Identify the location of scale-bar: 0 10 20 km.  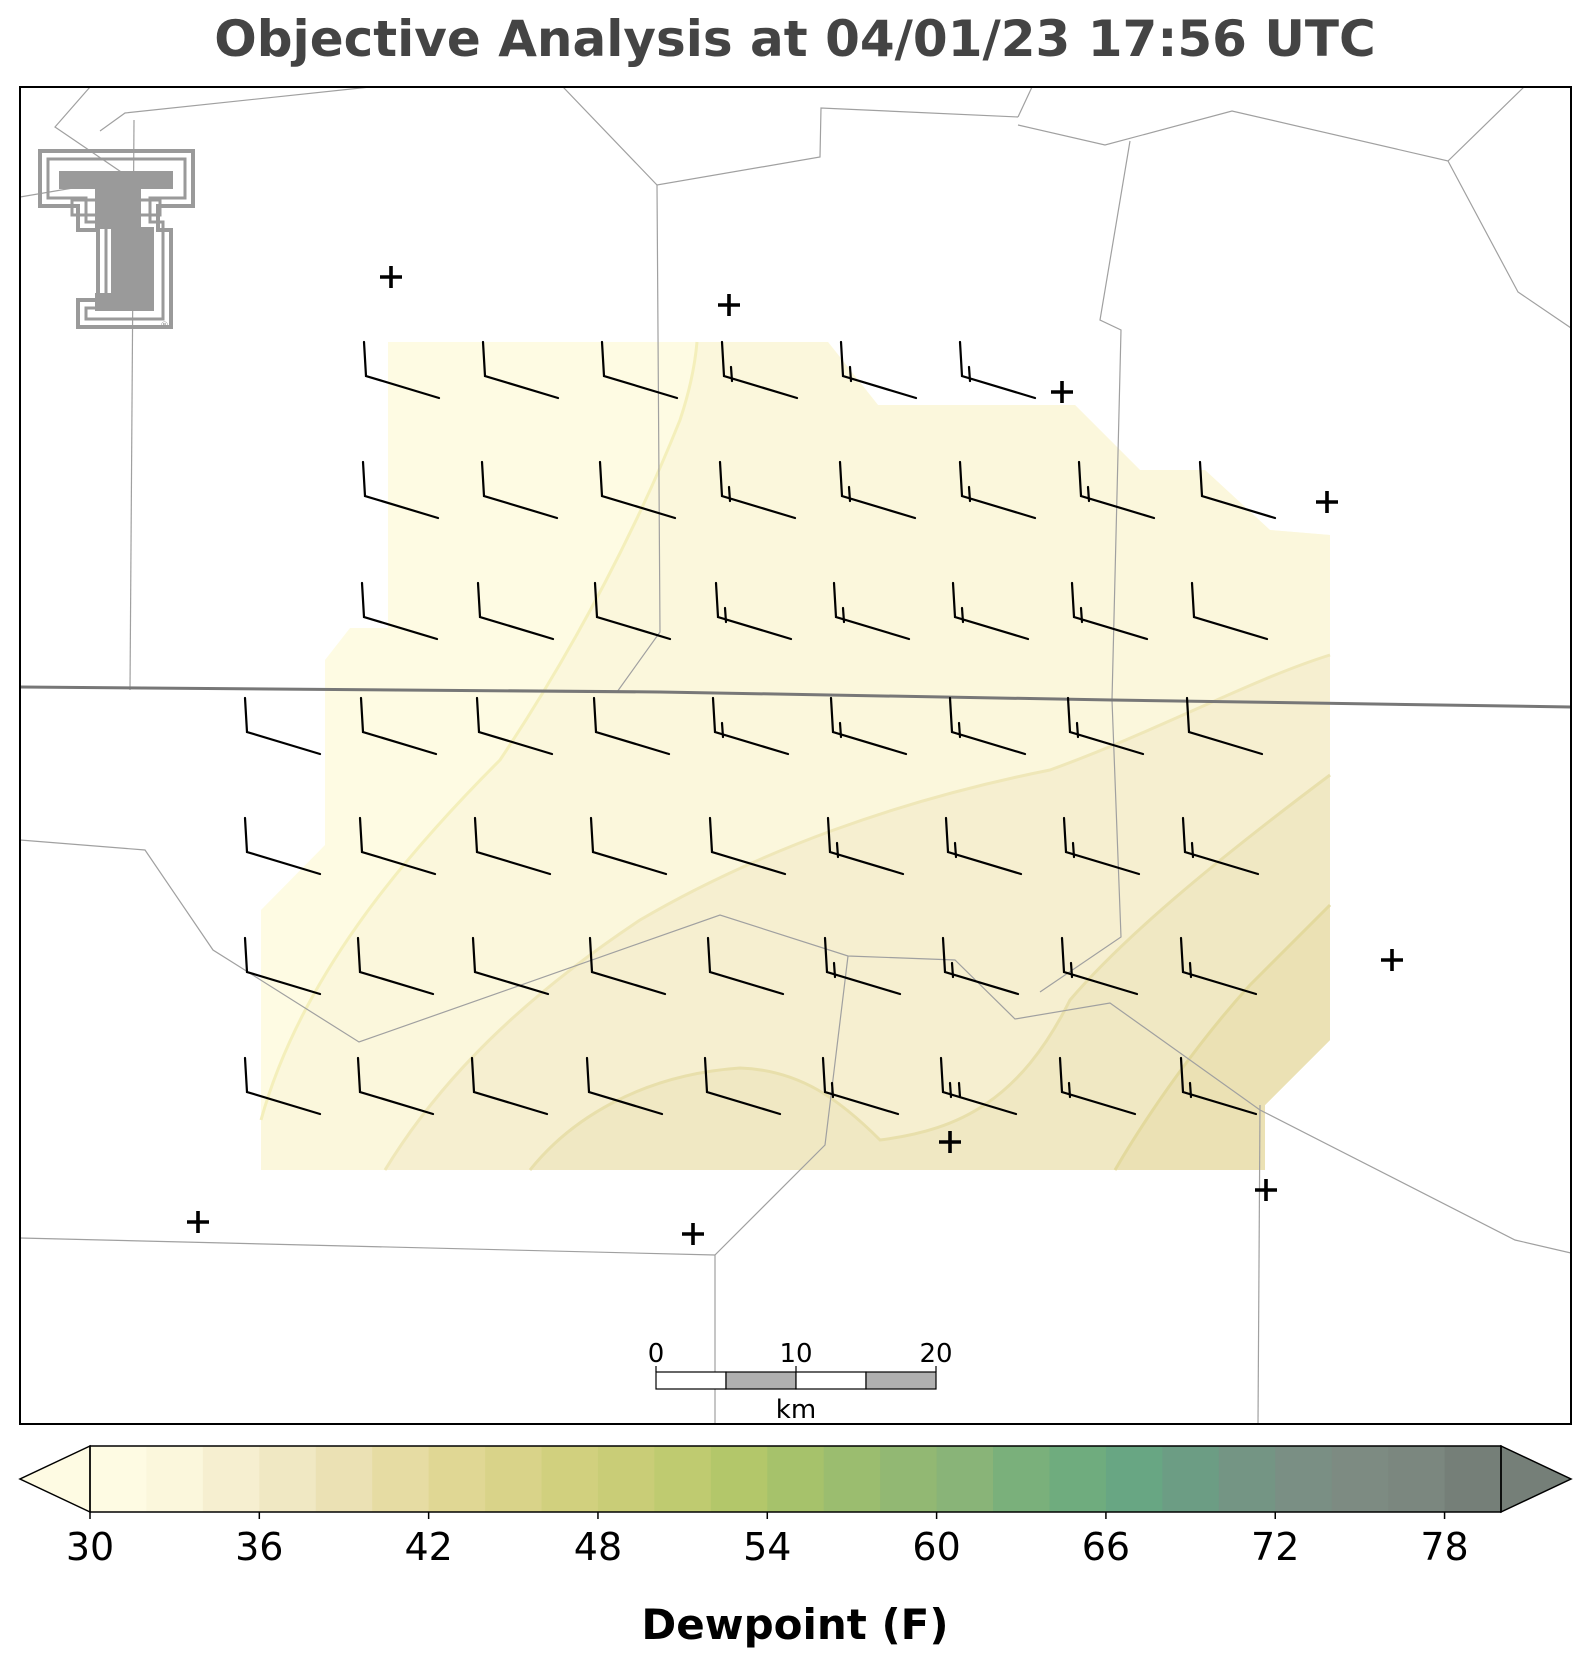
(800, 1382).